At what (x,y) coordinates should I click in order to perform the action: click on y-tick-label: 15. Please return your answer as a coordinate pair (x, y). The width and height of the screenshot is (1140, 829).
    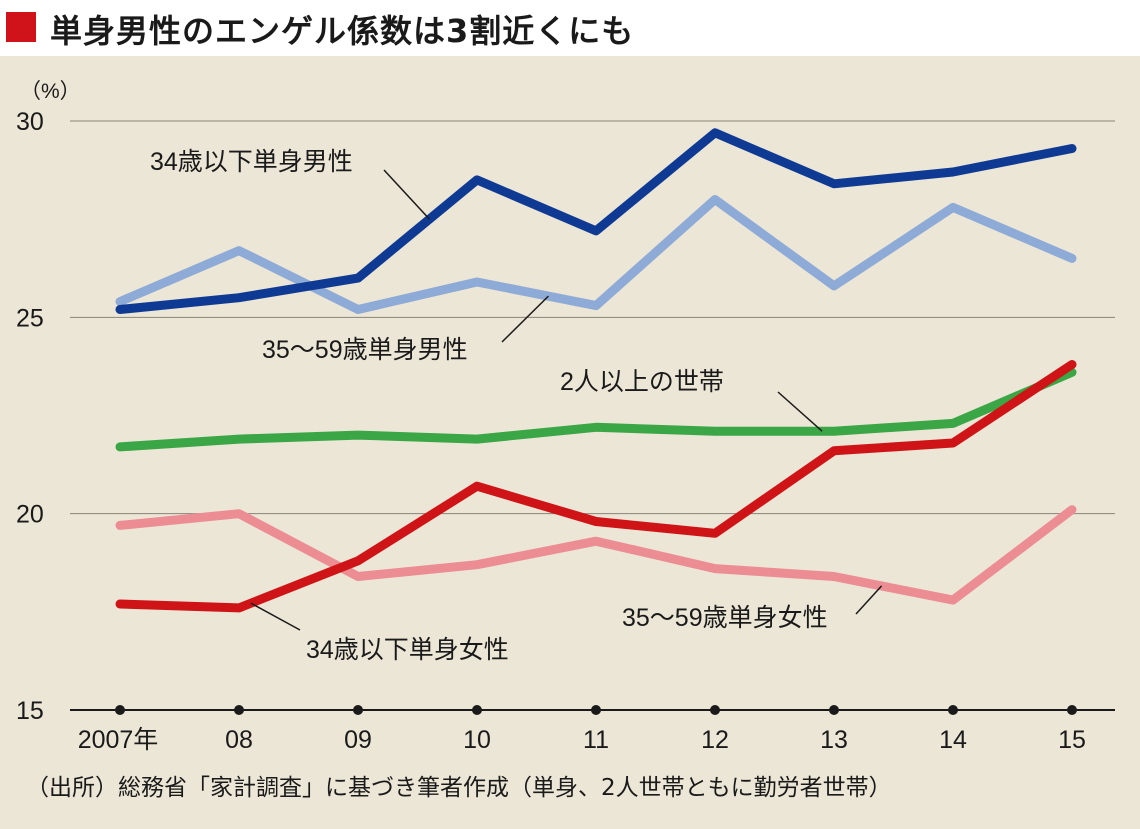
    Looking at the image, I should click on (30, 711).